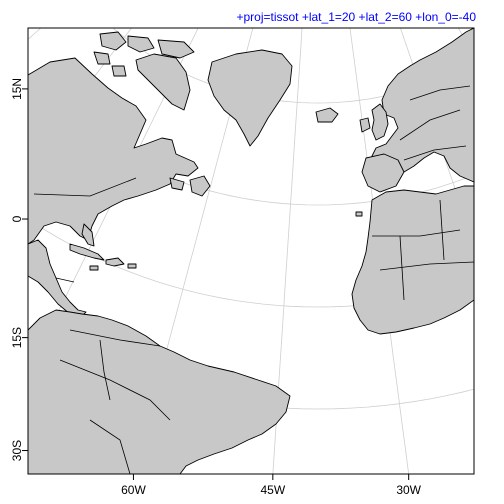  I want to click on canary-islands, so click(359, 214).